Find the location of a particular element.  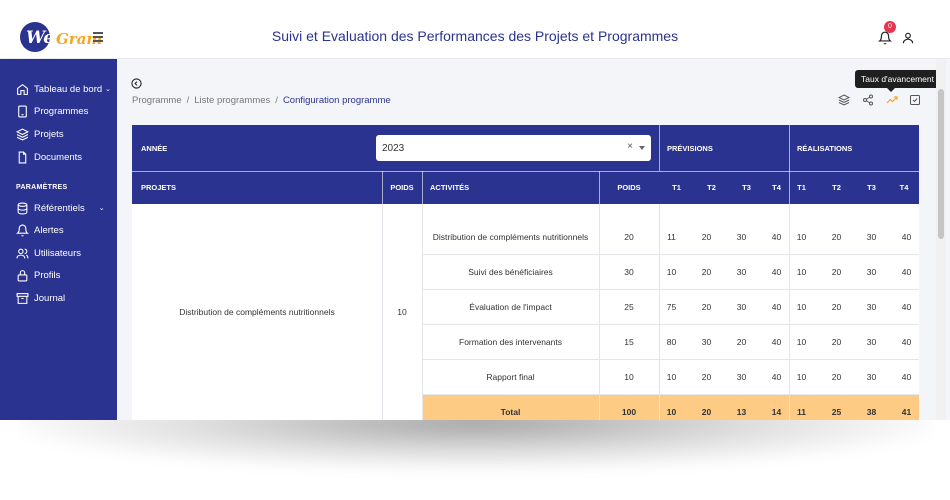

total-poids: 100 is located at coordinates (629, 412).